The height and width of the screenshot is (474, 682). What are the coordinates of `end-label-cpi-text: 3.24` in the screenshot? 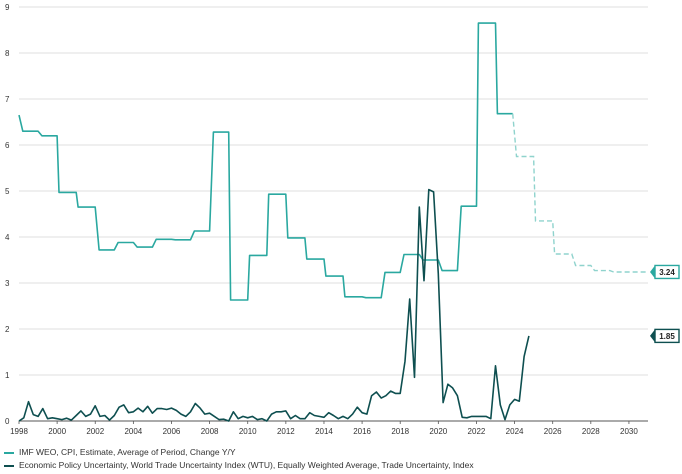 It's located at (667, 272).